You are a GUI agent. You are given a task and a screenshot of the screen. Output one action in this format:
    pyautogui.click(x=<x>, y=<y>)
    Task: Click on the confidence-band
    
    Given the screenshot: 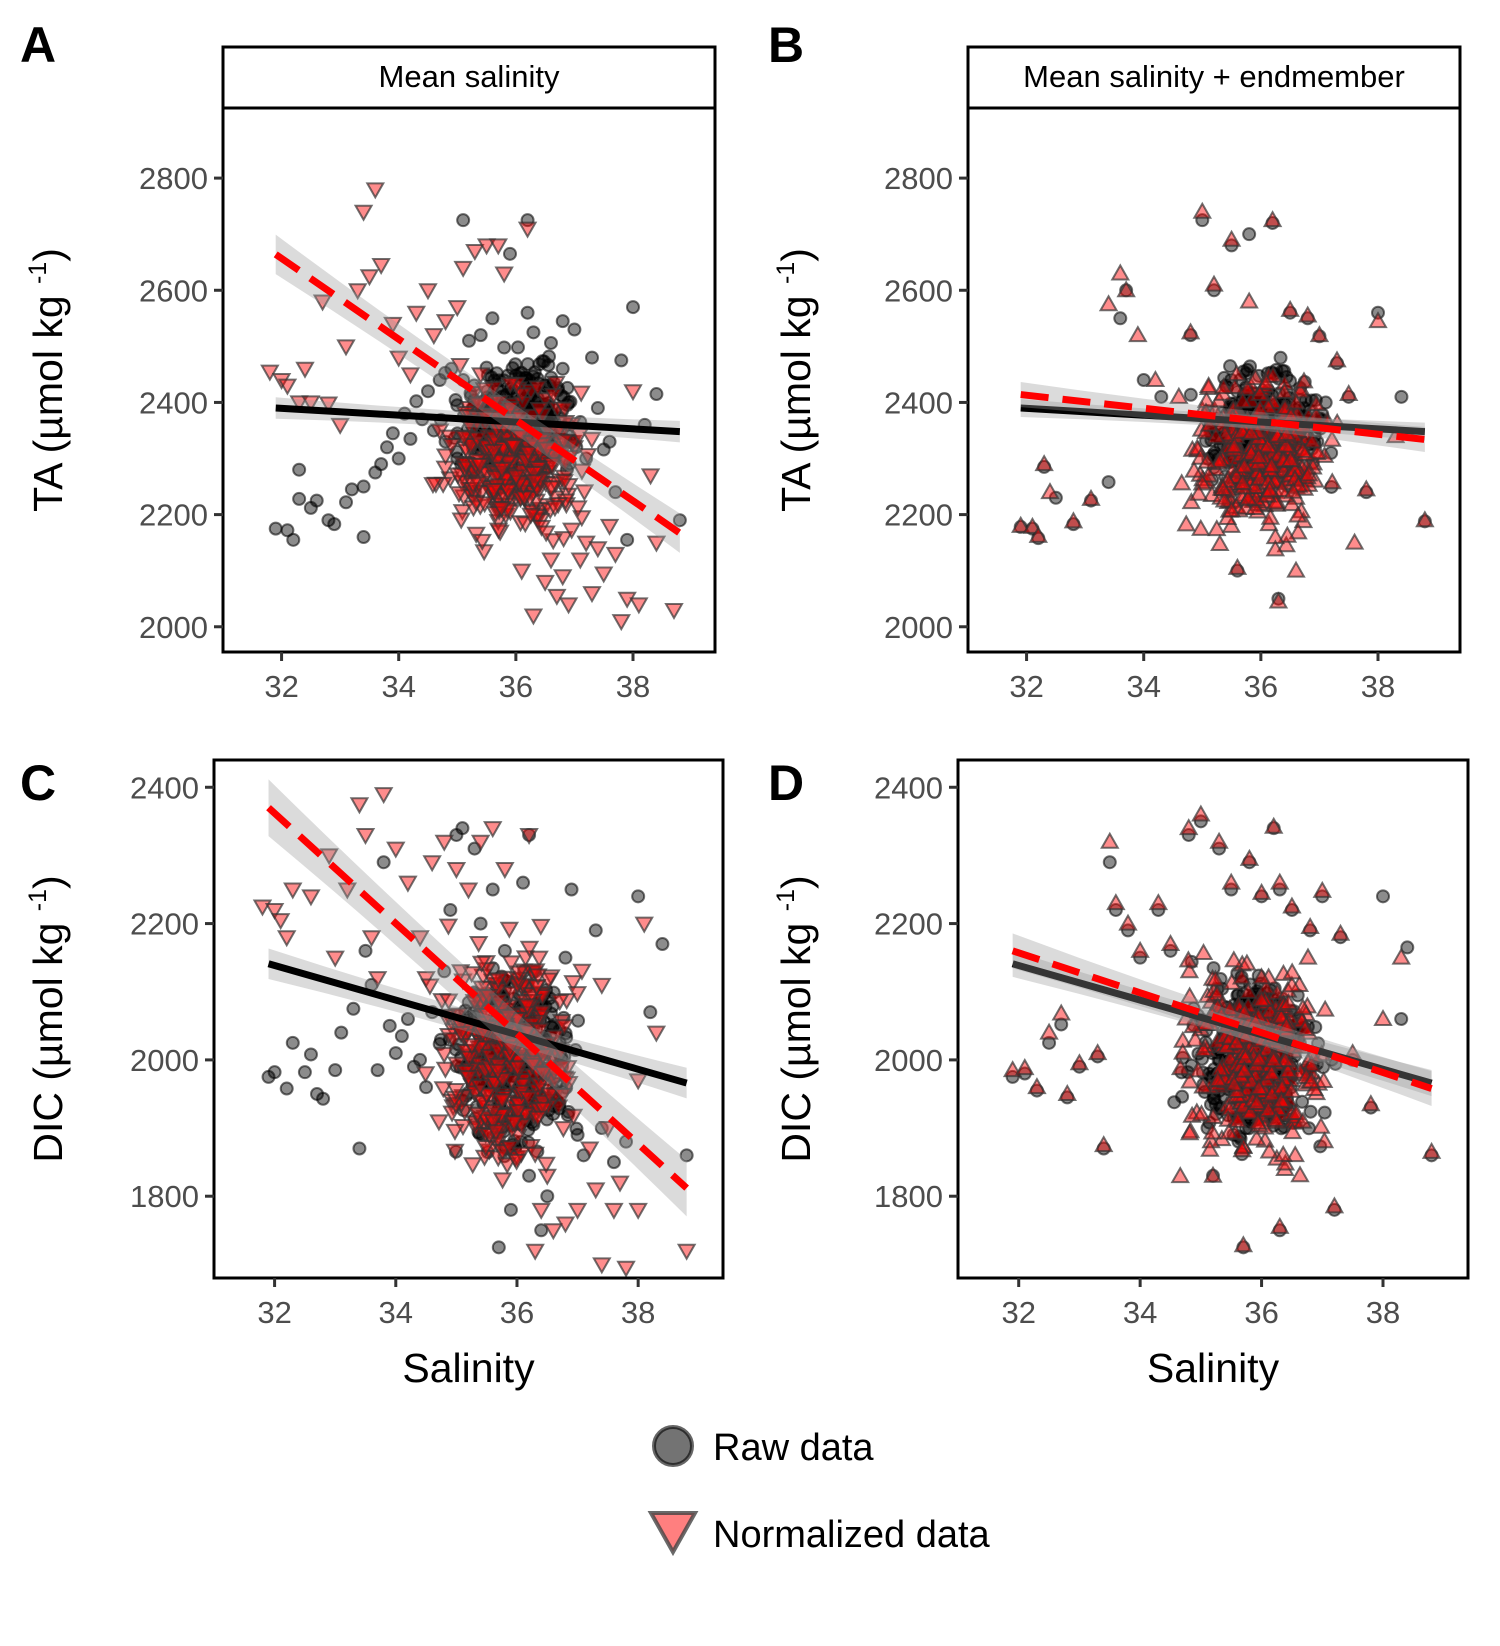 What is the action you would take?
    pyautogui.click(x=477, y=393)
    